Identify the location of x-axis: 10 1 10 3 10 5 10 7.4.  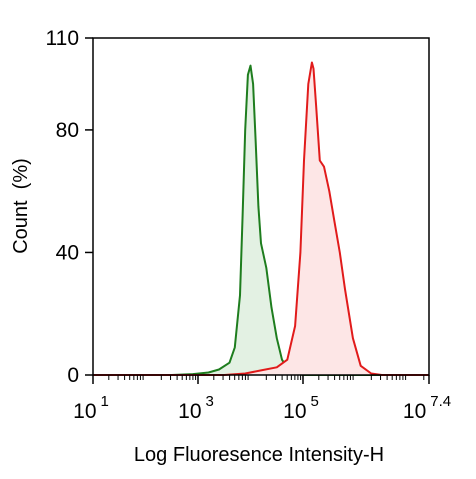
(262, 399).